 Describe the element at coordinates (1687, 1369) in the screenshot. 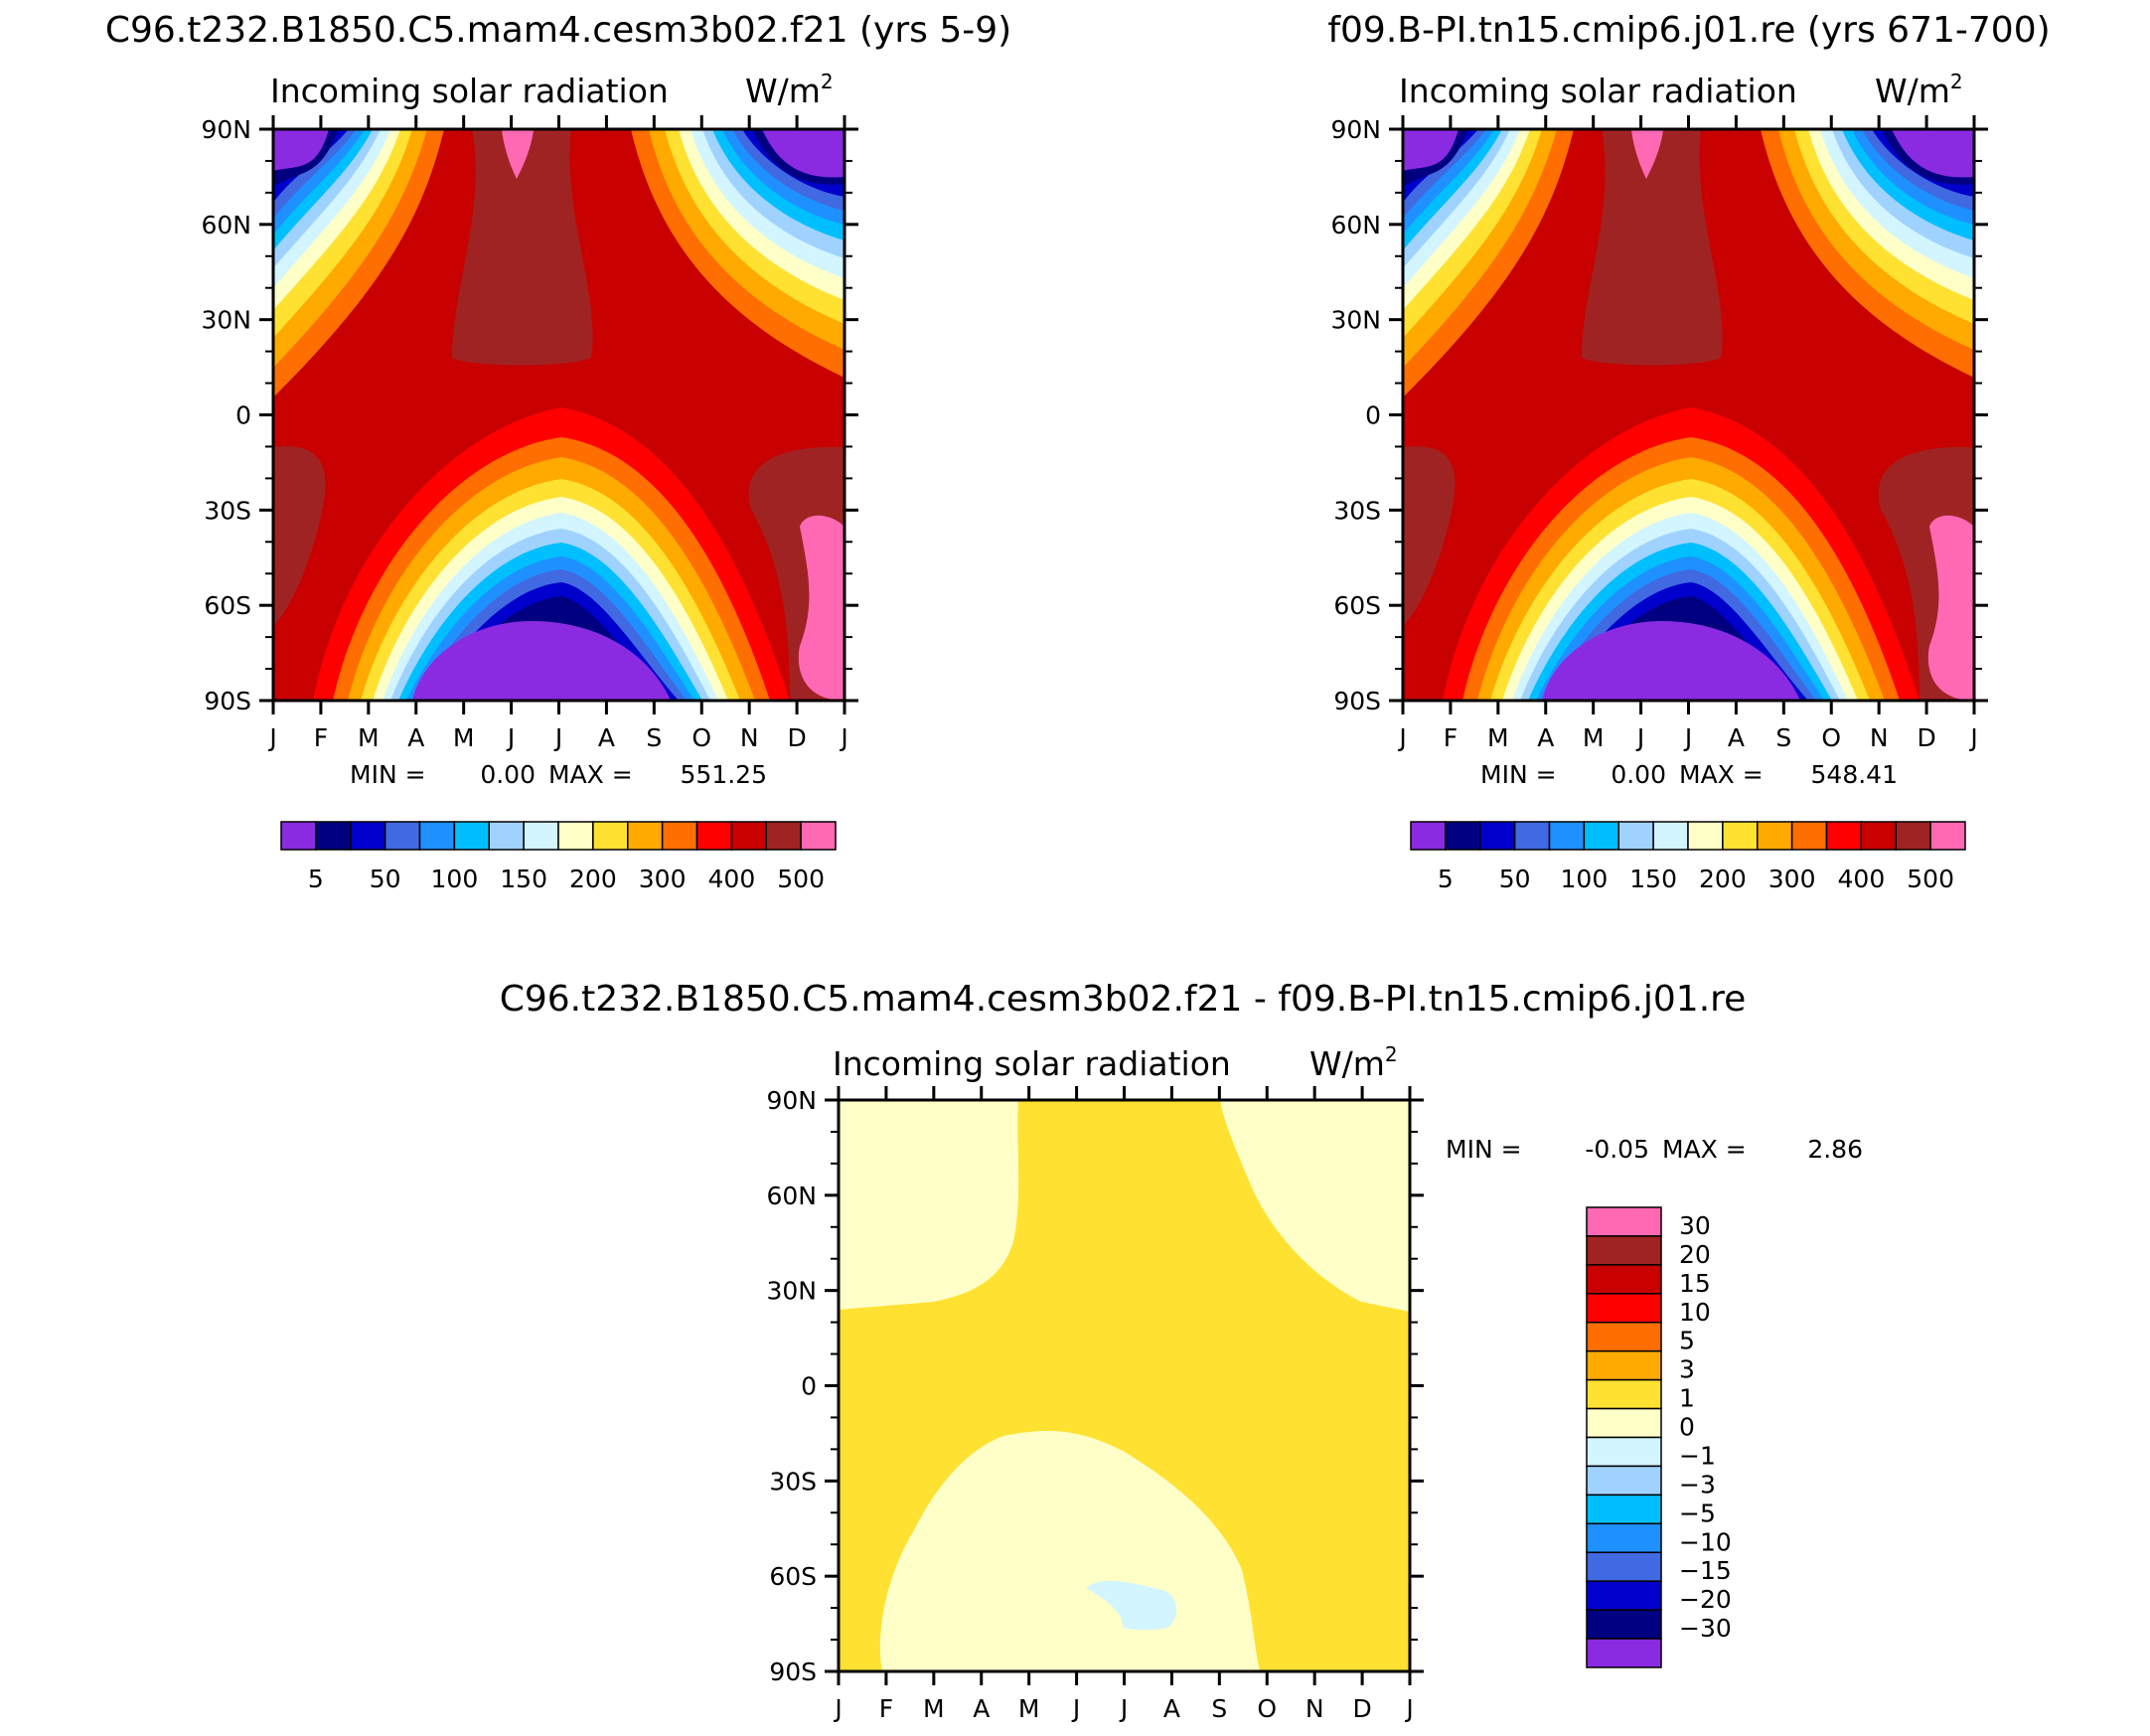

I see `colorbar-label: 3` at that location.